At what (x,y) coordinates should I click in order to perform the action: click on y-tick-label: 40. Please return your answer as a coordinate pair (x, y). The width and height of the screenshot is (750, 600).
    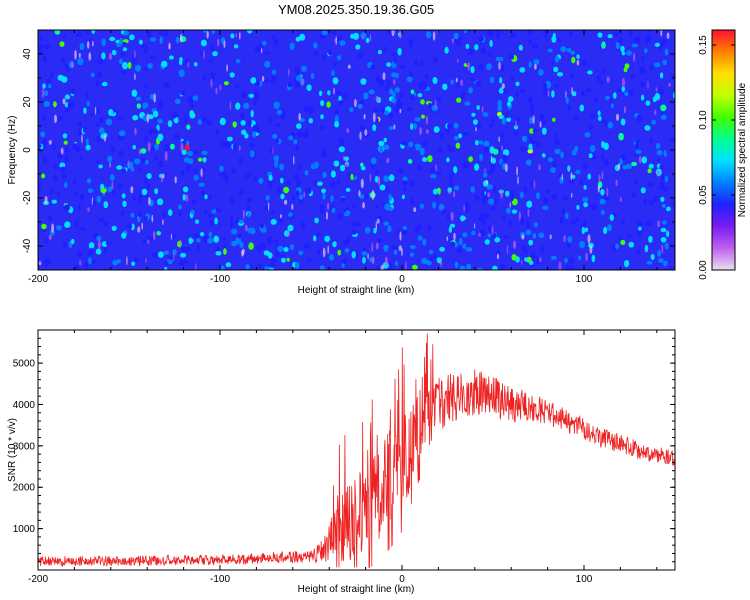
    Looking at the image, I should click on (27, 54).